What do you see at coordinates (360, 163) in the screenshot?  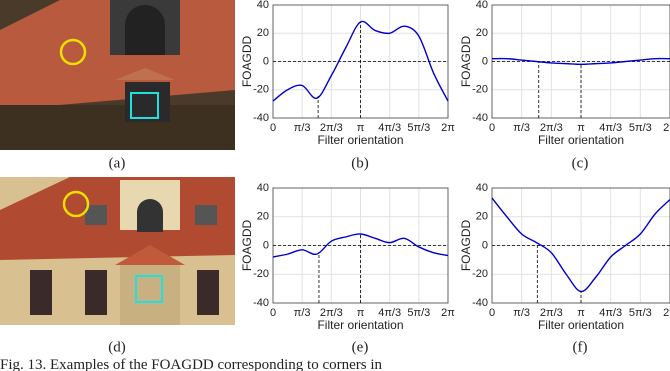 I see `panel-label: (b)` at bounding box center [360, 163].